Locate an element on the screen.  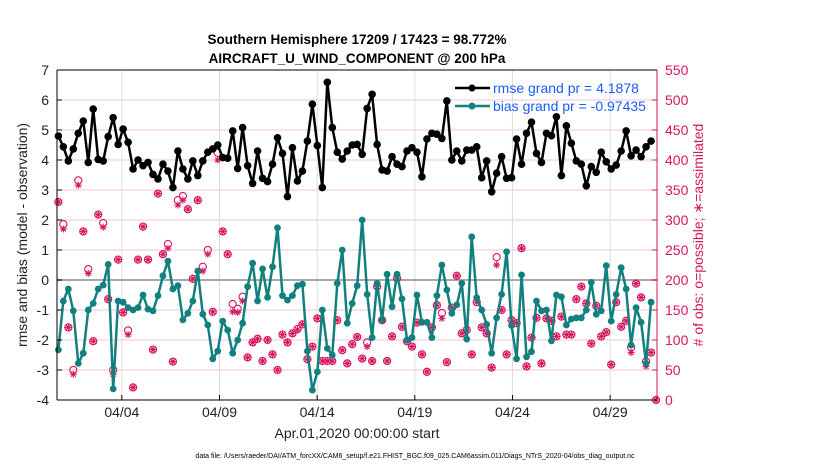
y-right-tick-label: 50 is located at coordinates (673, 370).